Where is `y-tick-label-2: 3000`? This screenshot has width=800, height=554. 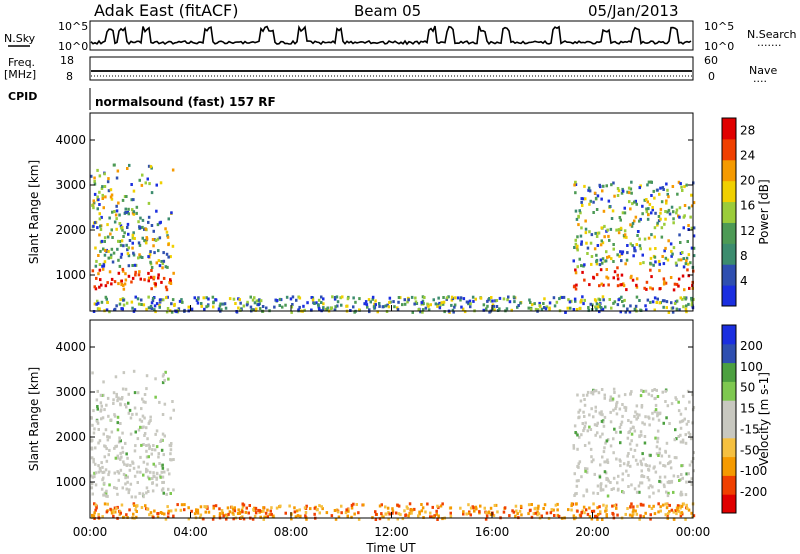 y-tick-label-2: 3000 is located at coordinates (70, 185).